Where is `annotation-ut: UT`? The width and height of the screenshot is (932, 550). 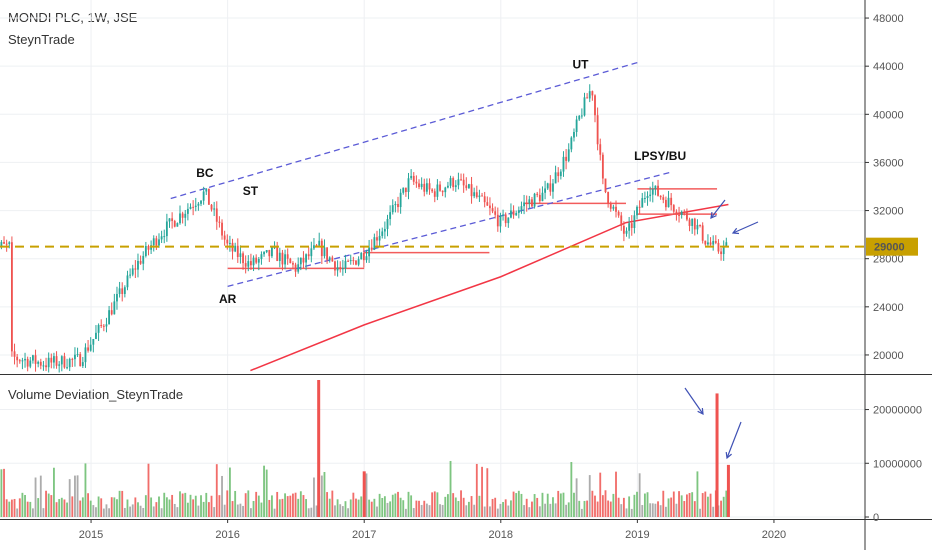
annotation-ut: UT is located at coordinates (580, 65).